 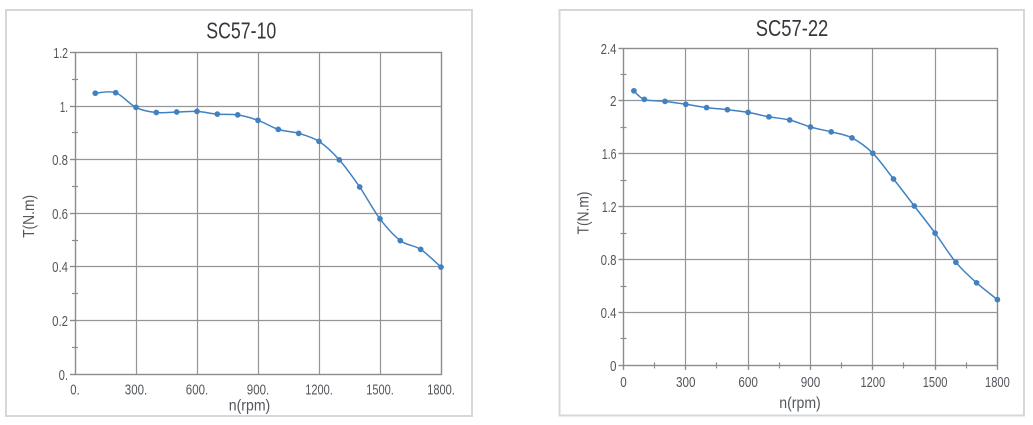 I want to click on svg-text: 1200., so click(x=319, y=391).